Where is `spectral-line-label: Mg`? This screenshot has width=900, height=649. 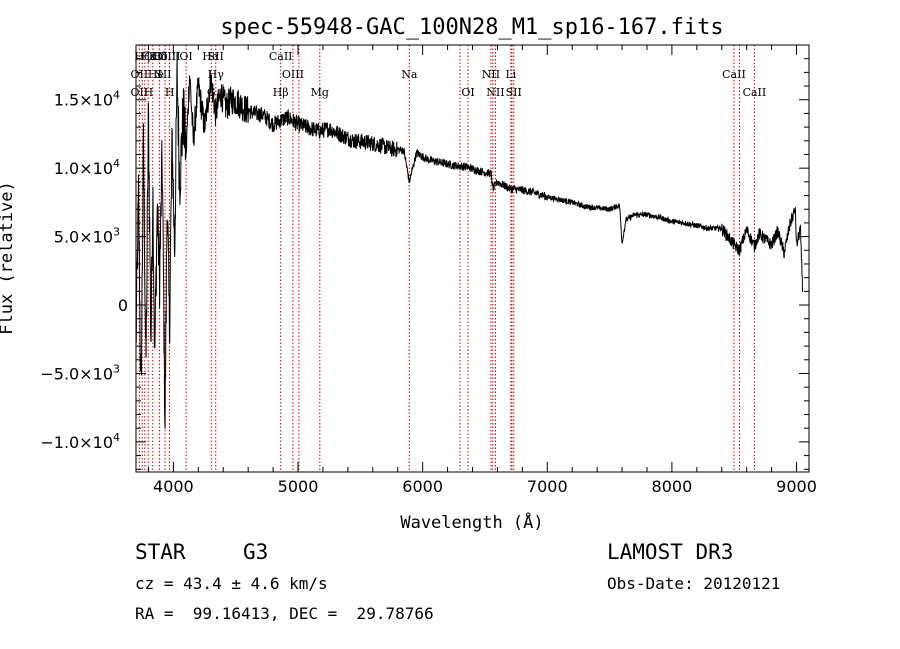
spectral-line-label: Mg is located at coordinates (320, 92).